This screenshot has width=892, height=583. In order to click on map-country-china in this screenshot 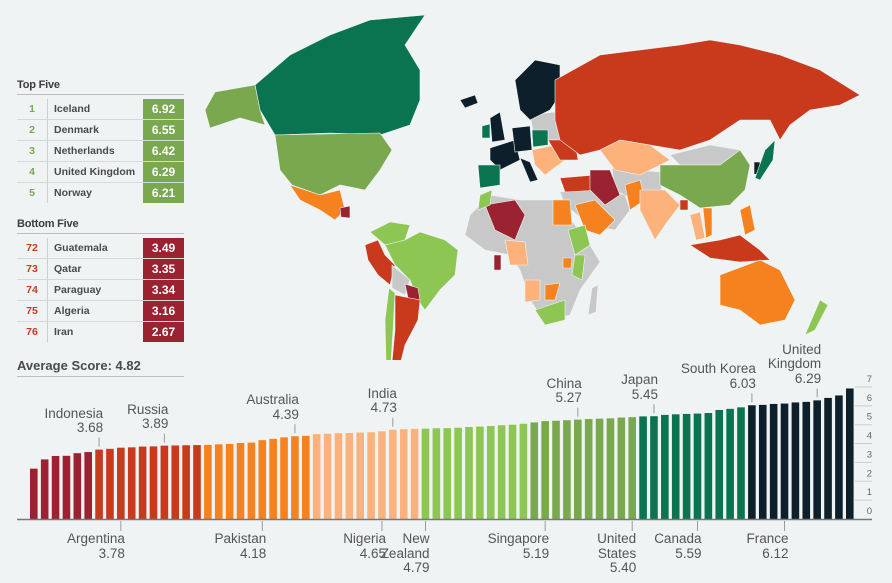, I will do `click(705, 179)`.